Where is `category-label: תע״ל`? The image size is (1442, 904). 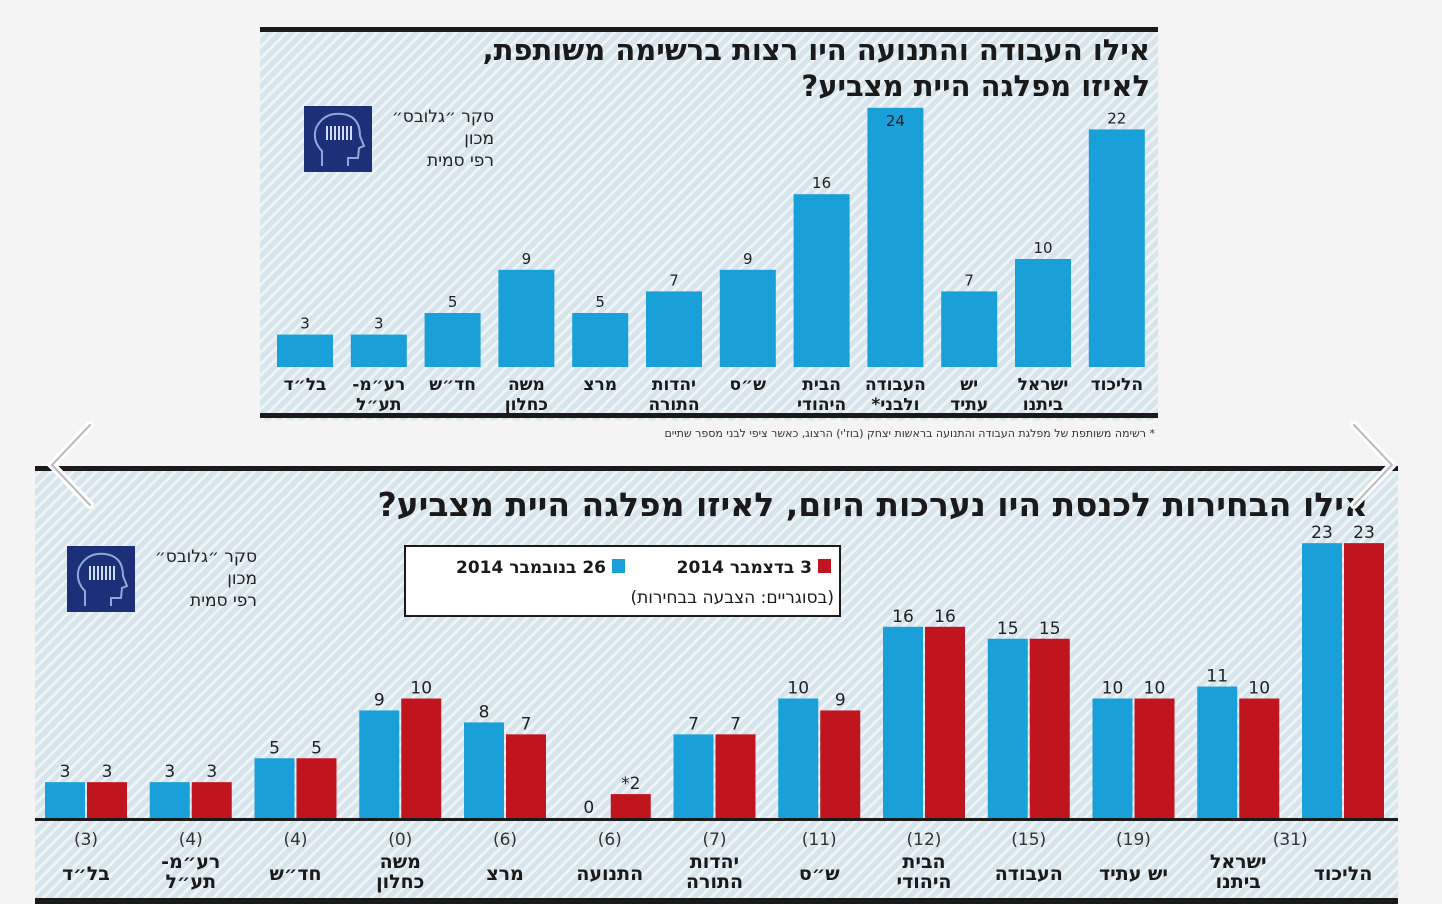 category-label: תע״ל is located at coordinates (190, 882).